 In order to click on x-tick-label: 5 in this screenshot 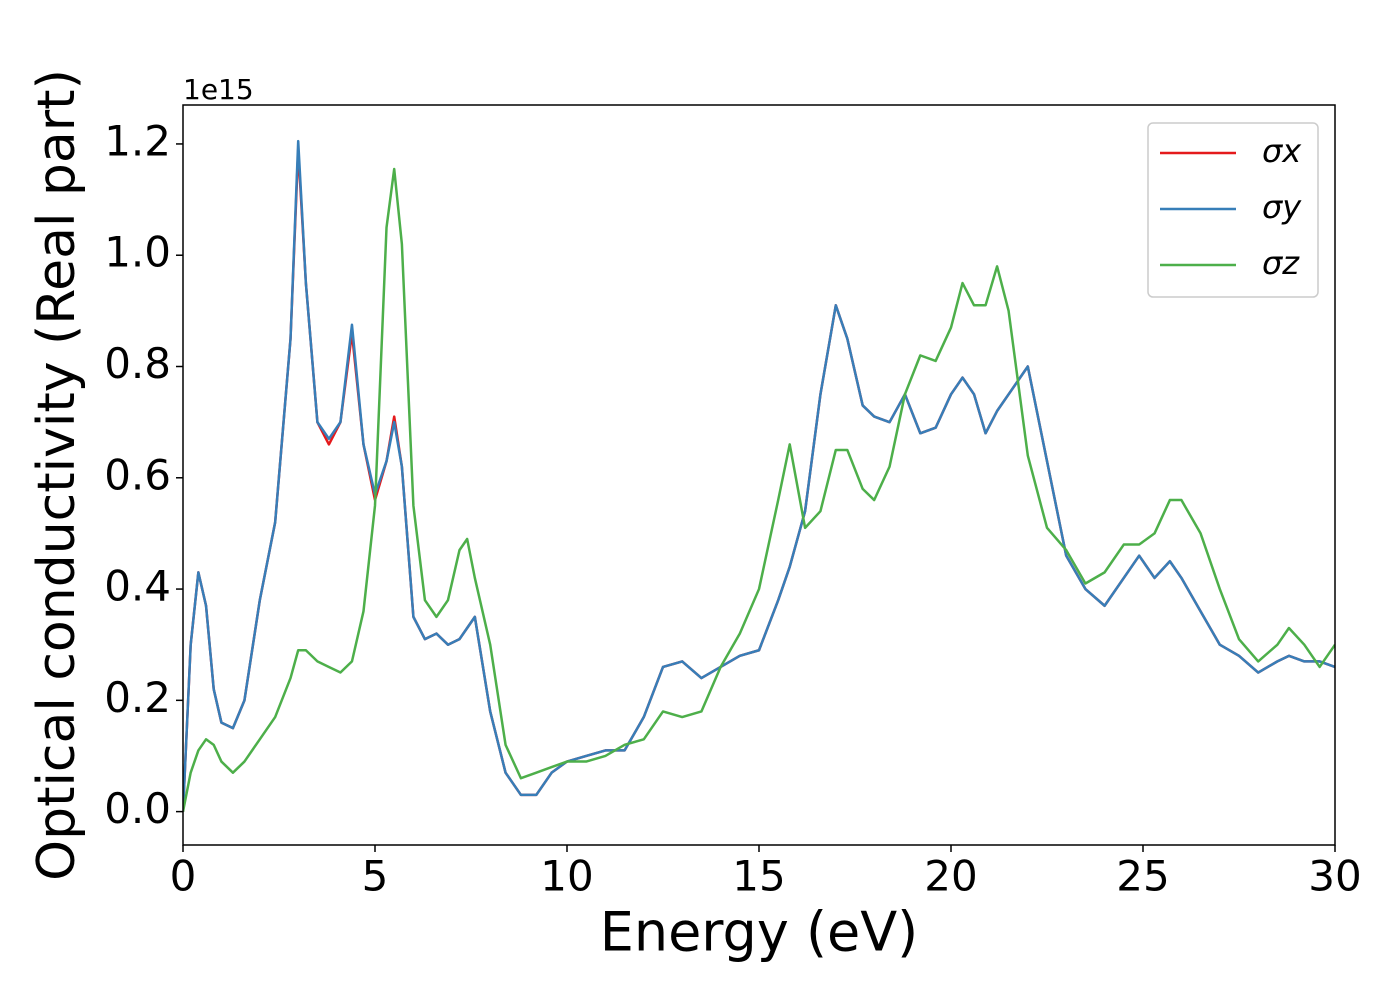, I will do `click(375, 876)`.